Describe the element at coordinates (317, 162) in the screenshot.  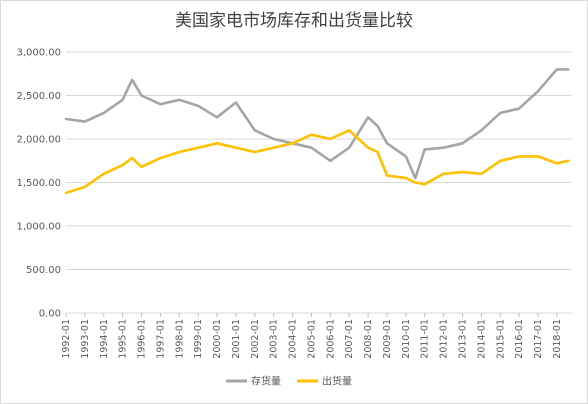
I see `series-line-shipments` at that location.